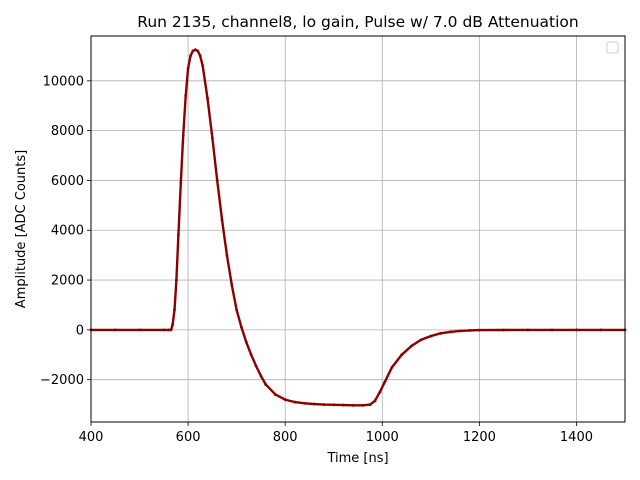 This screenshot has width=640, height=480. Describe the element at coordinates (63, 81) in the screenshot. I see `y-tick-label: 10000` at that location.